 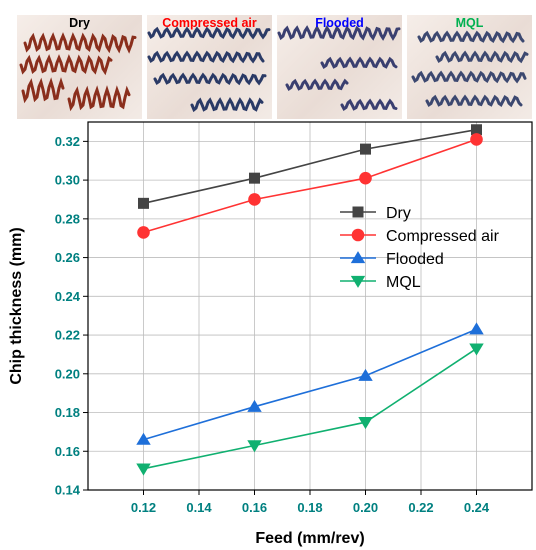 What do you see at coordinates (67, 373) in the screenshot?
I see `y-tick-label: 0.20` at bounding box center [67, 373].